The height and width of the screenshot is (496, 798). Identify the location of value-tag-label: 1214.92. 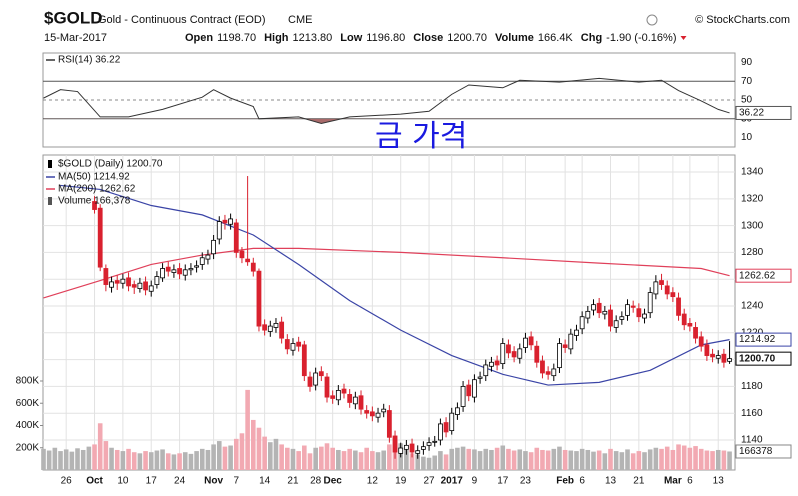
(757, 339).